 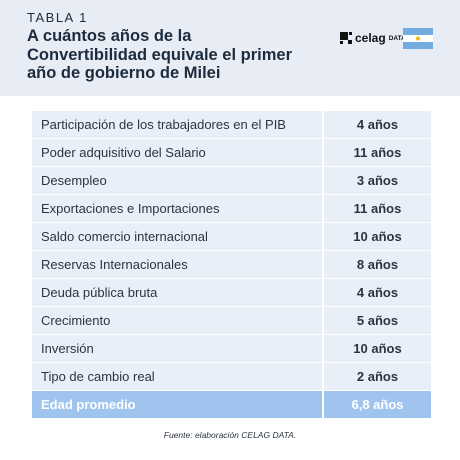 I want to click on table-row: Deuda pública bruta 4 años, so click(x=231, y=293).